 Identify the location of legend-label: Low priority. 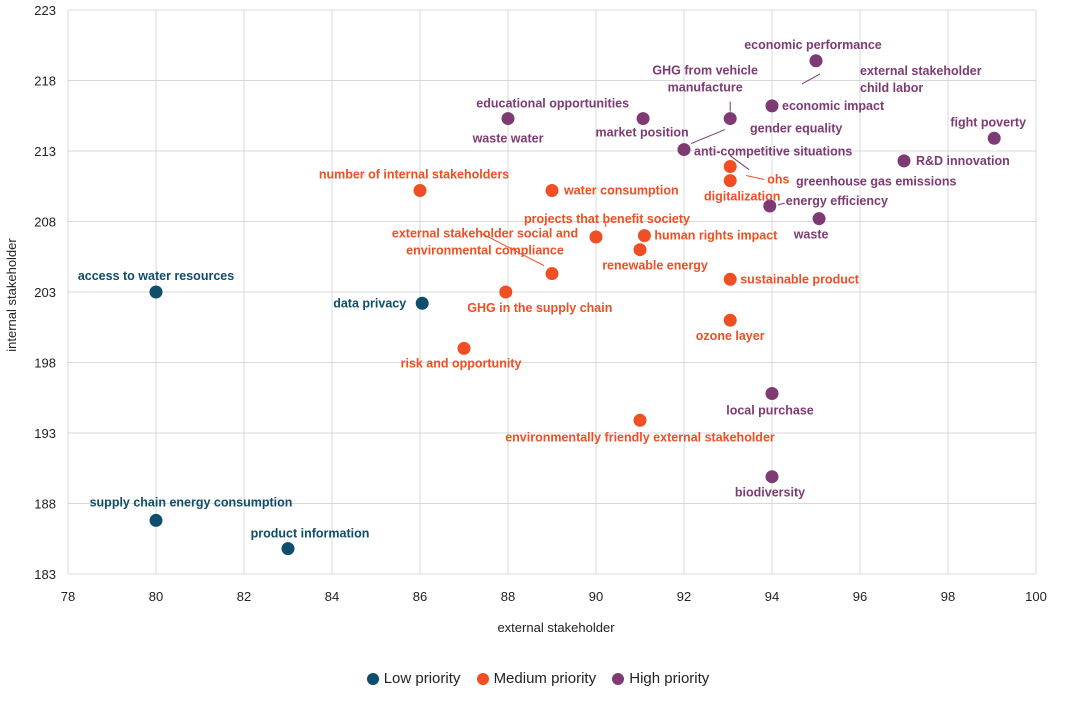
(422, 678).